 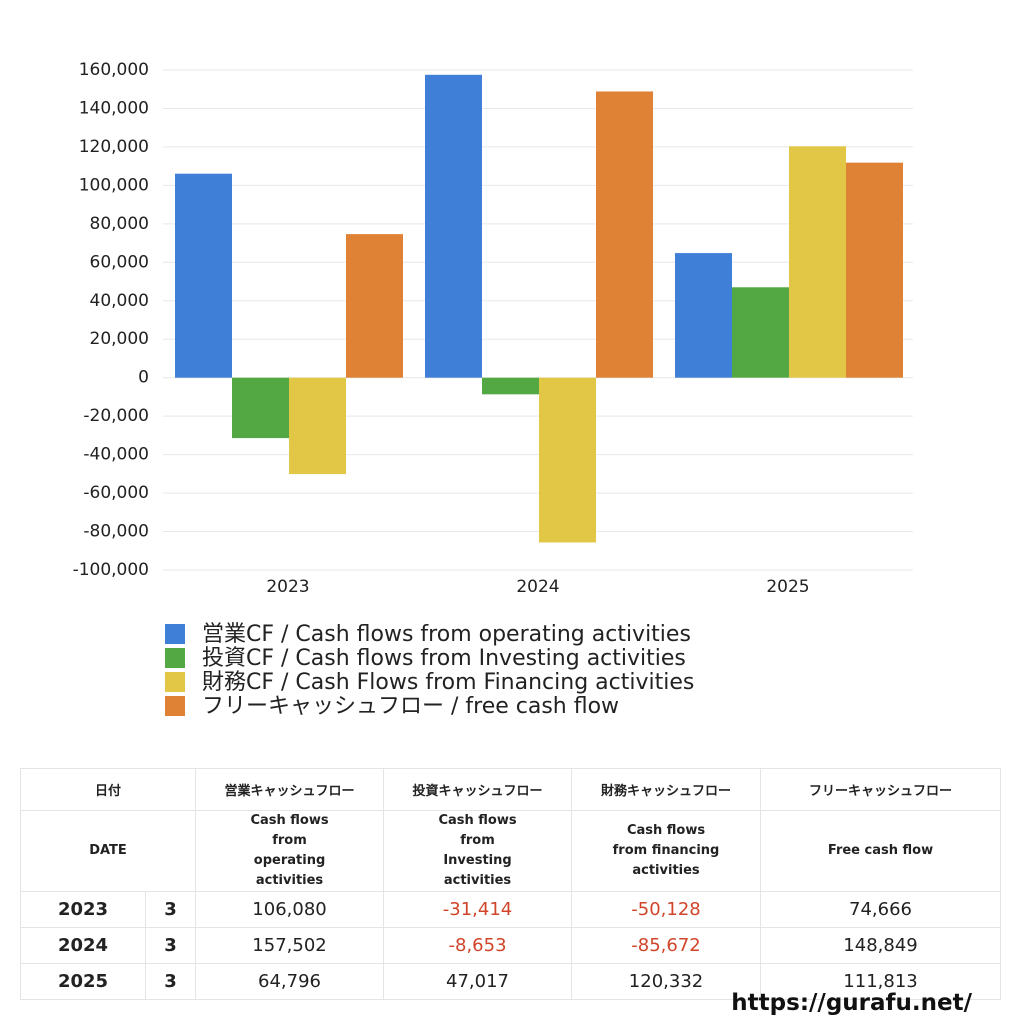 What do you see at coordinates (537, 587) in the screenshot?
I see `x-tick-label: 2024` at bounding box center [537, 587].